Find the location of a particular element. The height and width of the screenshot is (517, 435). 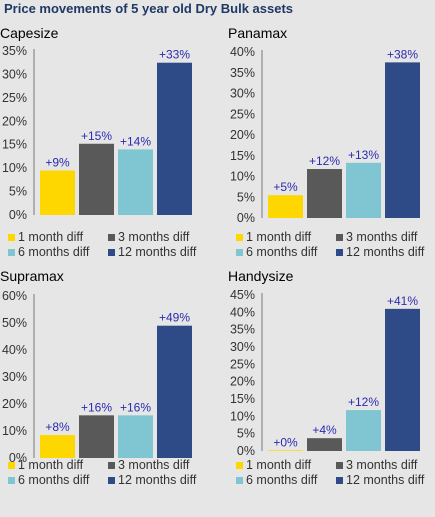

chart-title: Supramax is located at coordinates (32, 276).